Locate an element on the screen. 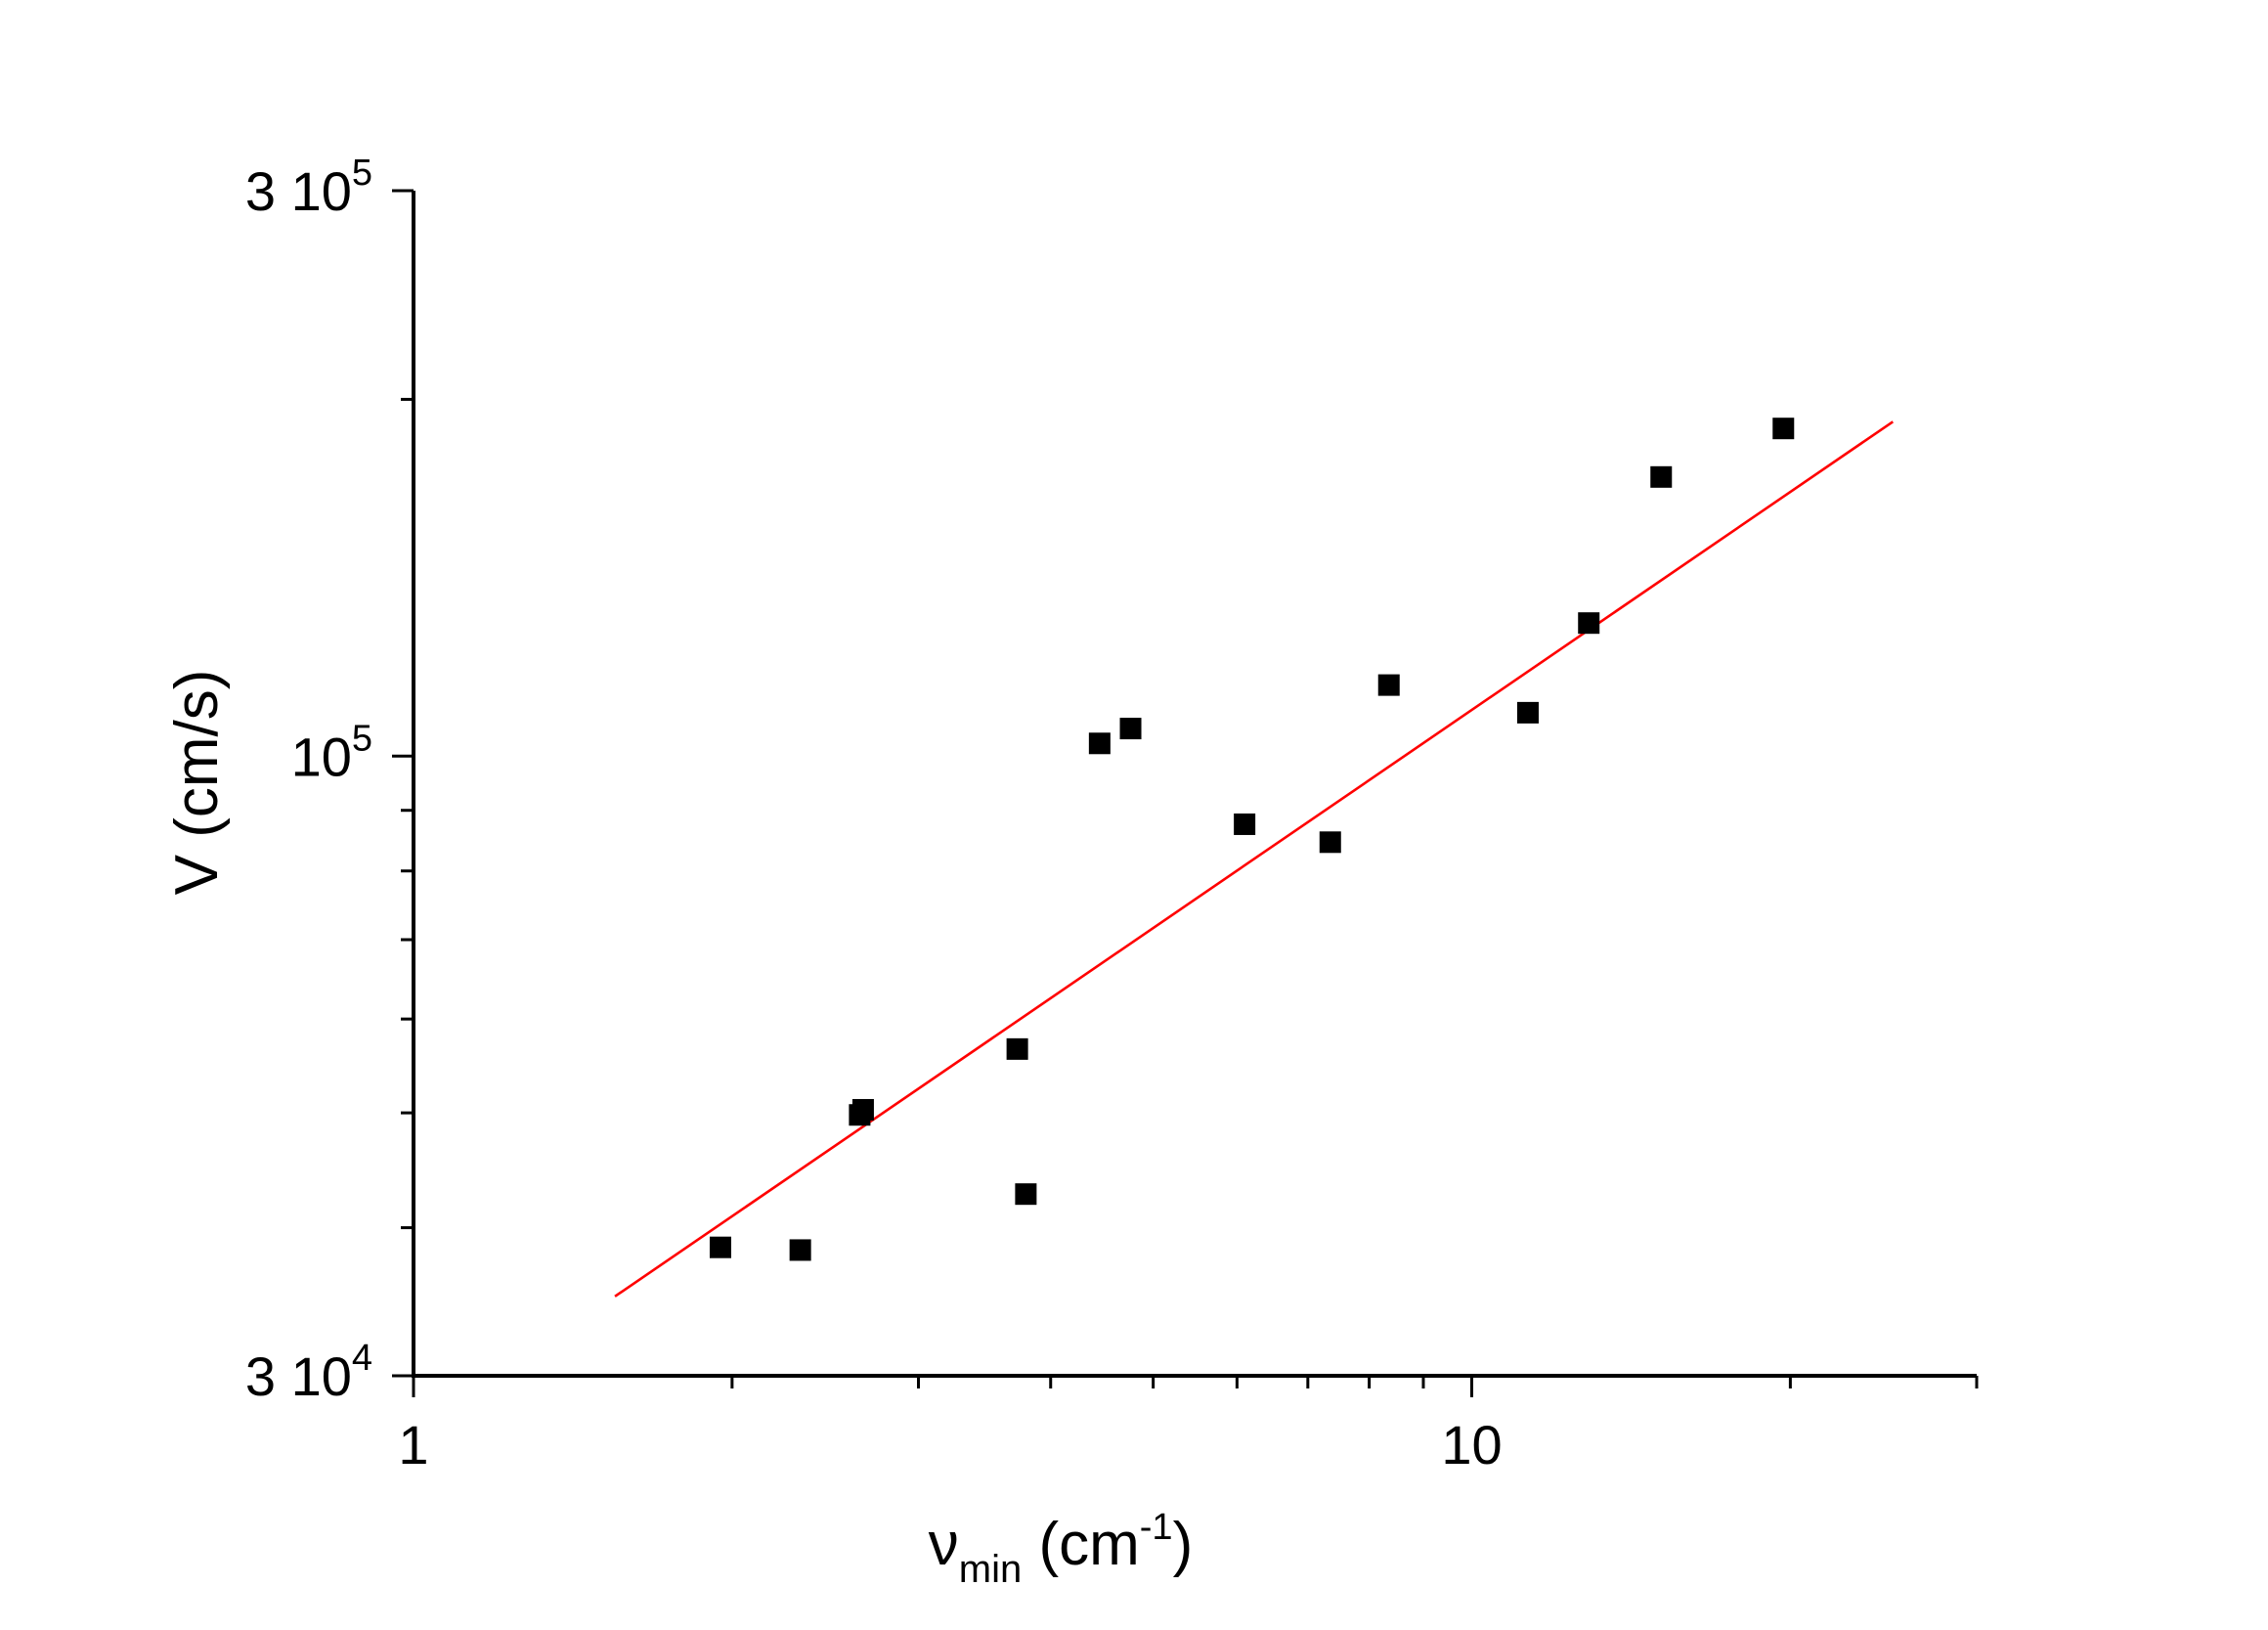 This screenshot has width=2268, height=1630. x-tick-label: 1 is located at coordinates (413, 1445).